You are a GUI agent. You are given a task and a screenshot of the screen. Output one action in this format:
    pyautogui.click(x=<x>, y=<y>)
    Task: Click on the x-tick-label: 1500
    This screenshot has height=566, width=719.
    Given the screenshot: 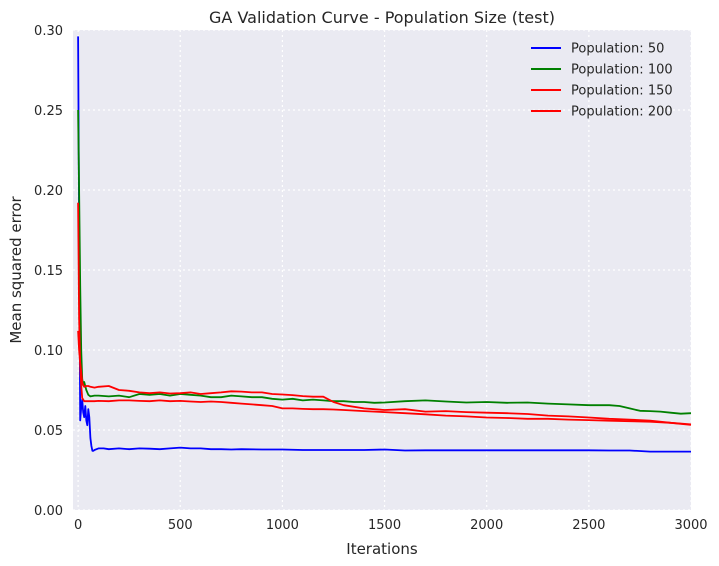 What is the action you would take?
    pyautogui.click(x=384, y=525)
    